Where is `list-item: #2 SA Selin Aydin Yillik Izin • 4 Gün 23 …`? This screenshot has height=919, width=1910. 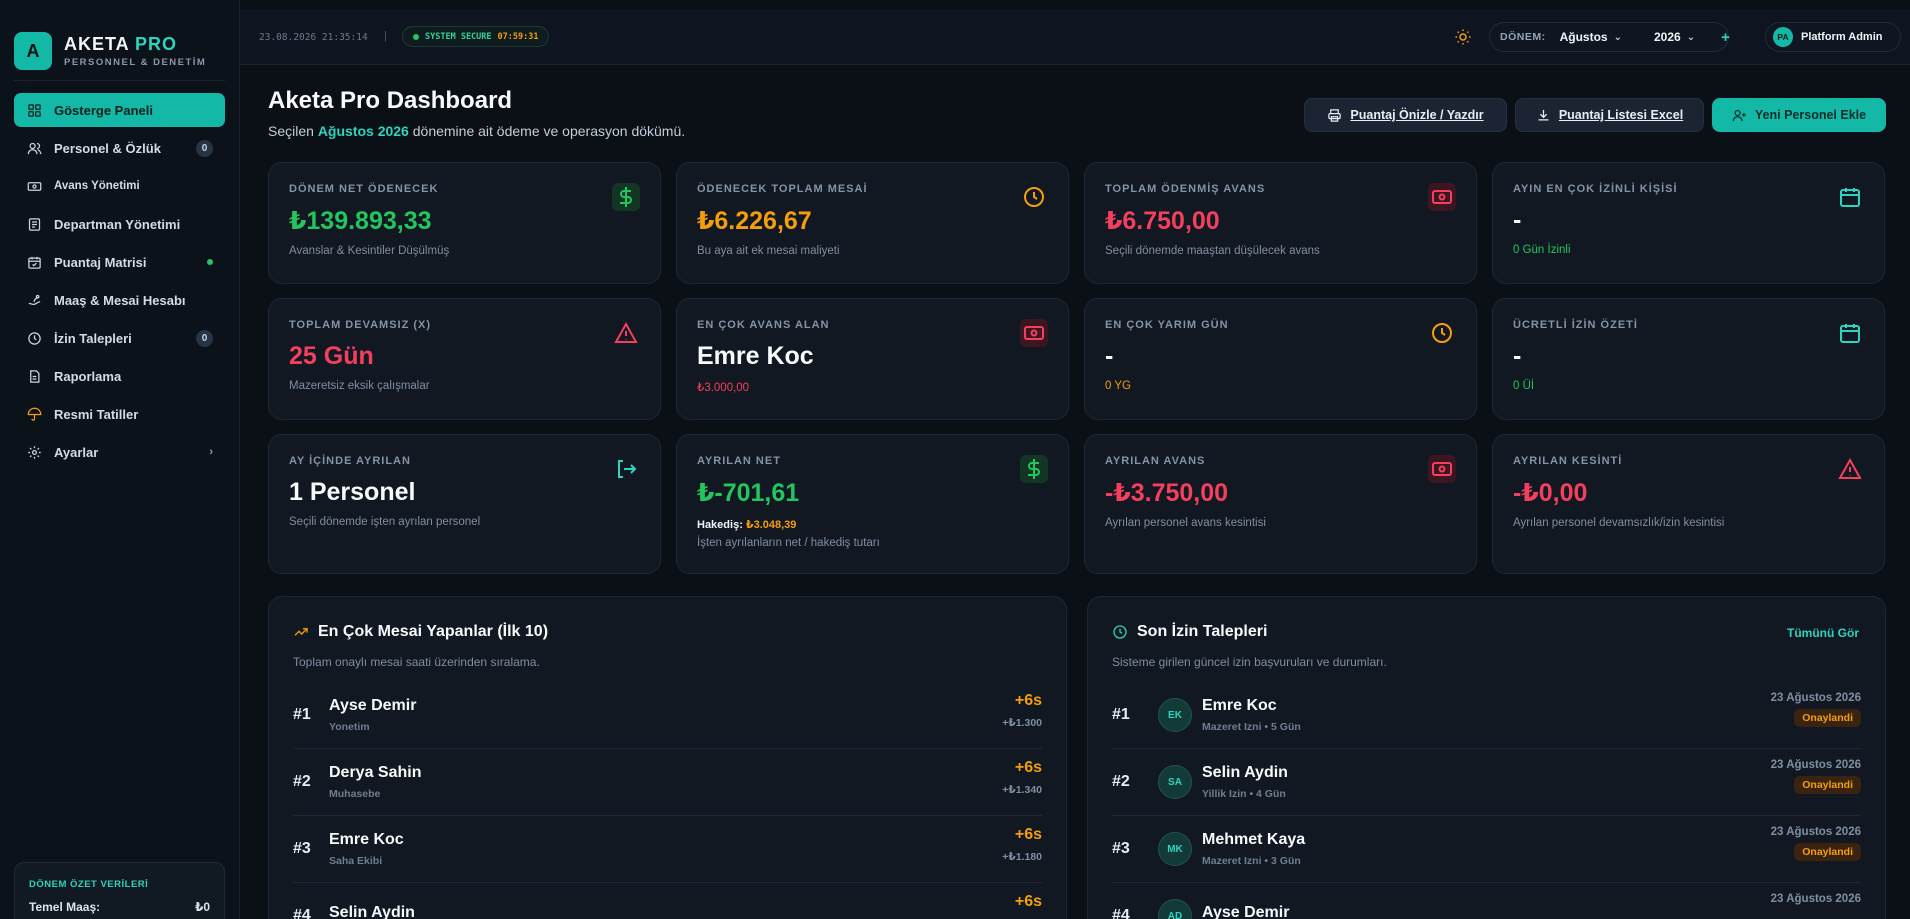
list-item: #2 SA Selin Aydin Yillik Izin • 4 Gün 23 … is located at coordinates (1486, 782).